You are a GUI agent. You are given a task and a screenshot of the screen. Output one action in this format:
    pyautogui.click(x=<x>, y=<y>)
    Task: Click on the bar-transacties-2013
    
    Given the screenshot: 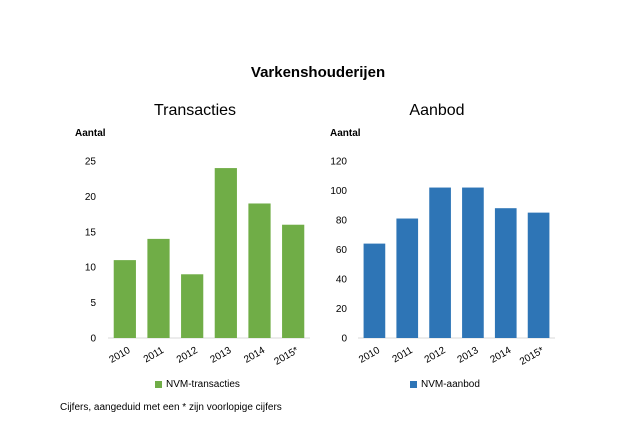 What is the action you would take?
    pyautogui.click(x=225, y=253)
    